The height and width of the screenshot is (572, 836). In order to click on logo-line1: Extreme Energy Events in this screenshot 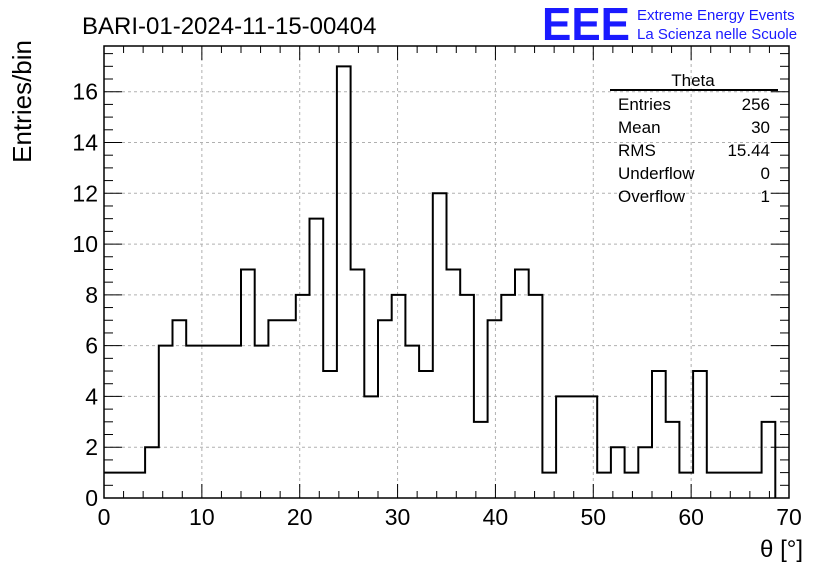, I will do `click(716, 15)`.